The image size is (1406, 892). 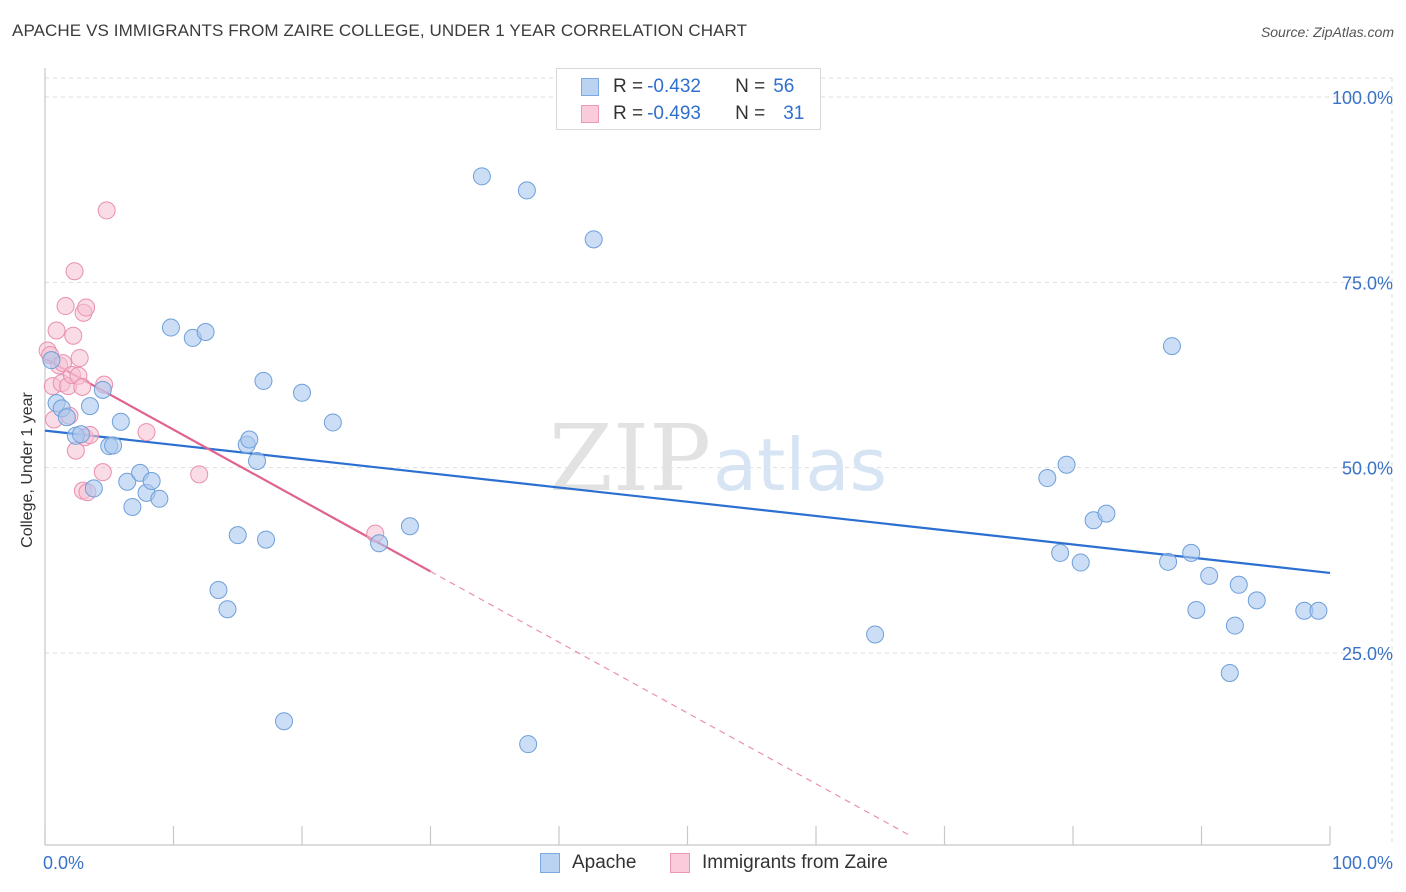 What do you see at coordinates (590, 114) in the screenshot?
I see `zaire-swatch` at bounding box center [590, 114].